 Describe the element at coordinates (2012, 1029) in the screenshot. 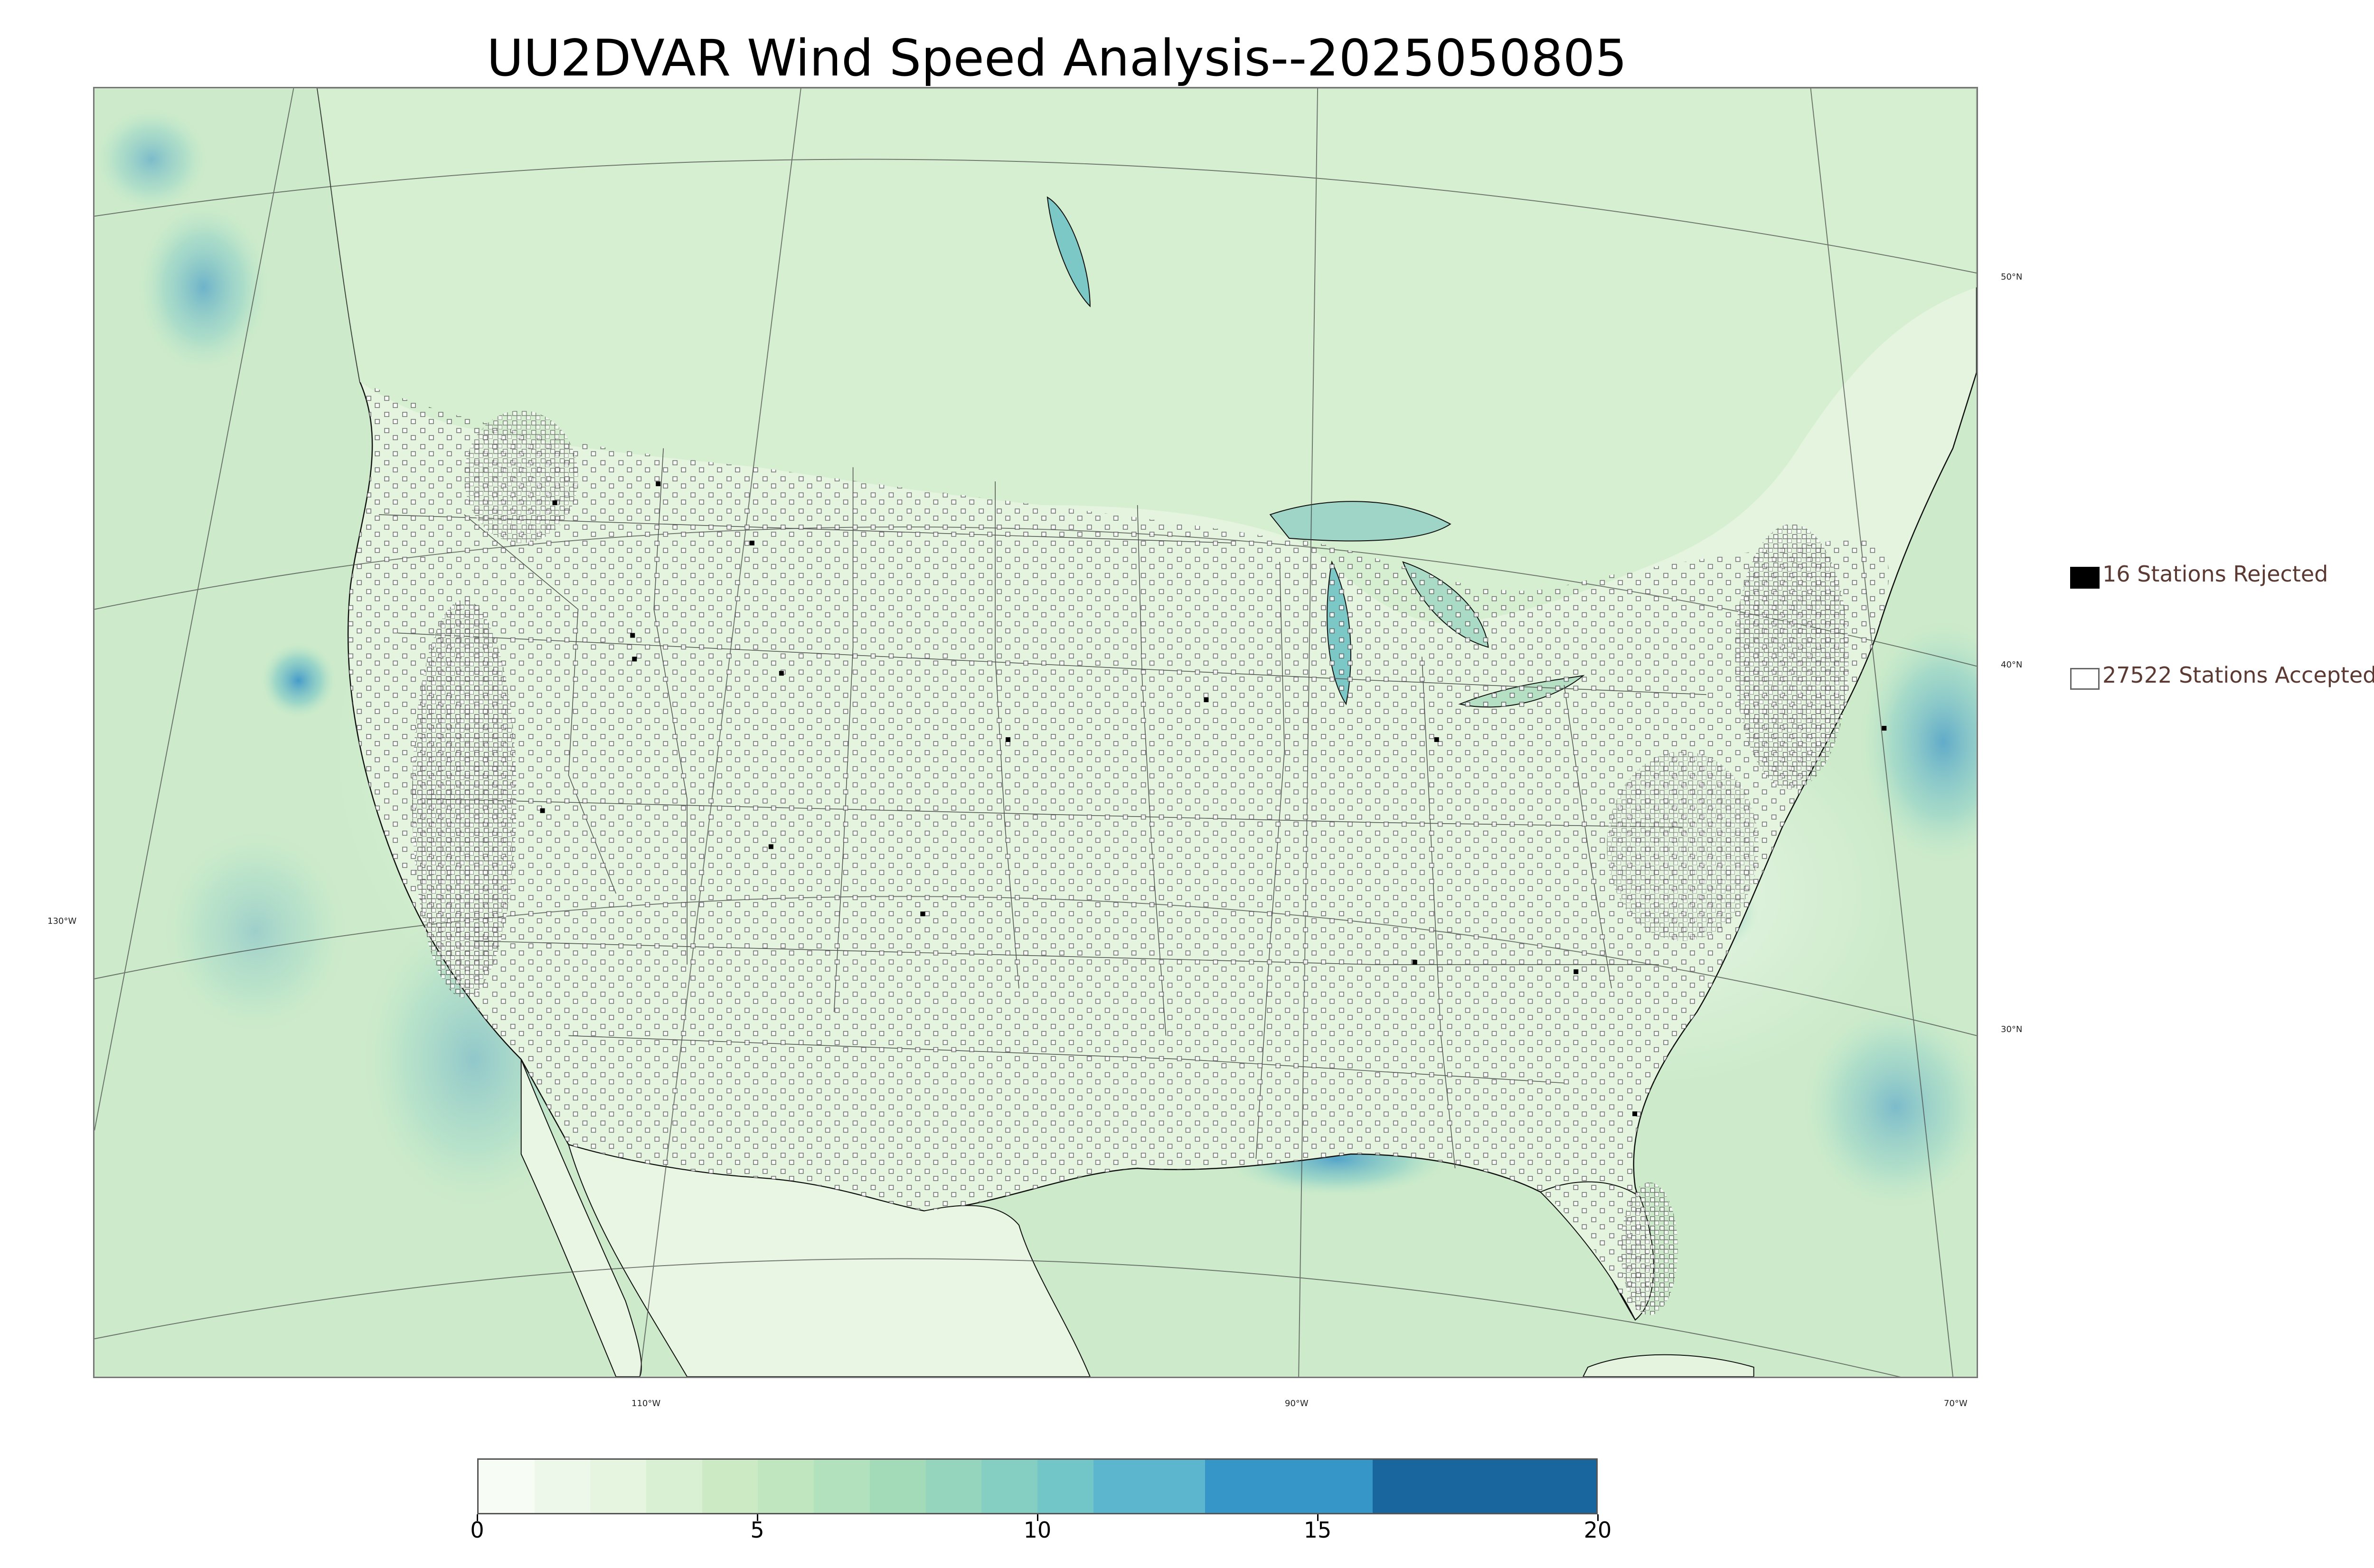

I see `lat-label-30n: 30°N` at that location.